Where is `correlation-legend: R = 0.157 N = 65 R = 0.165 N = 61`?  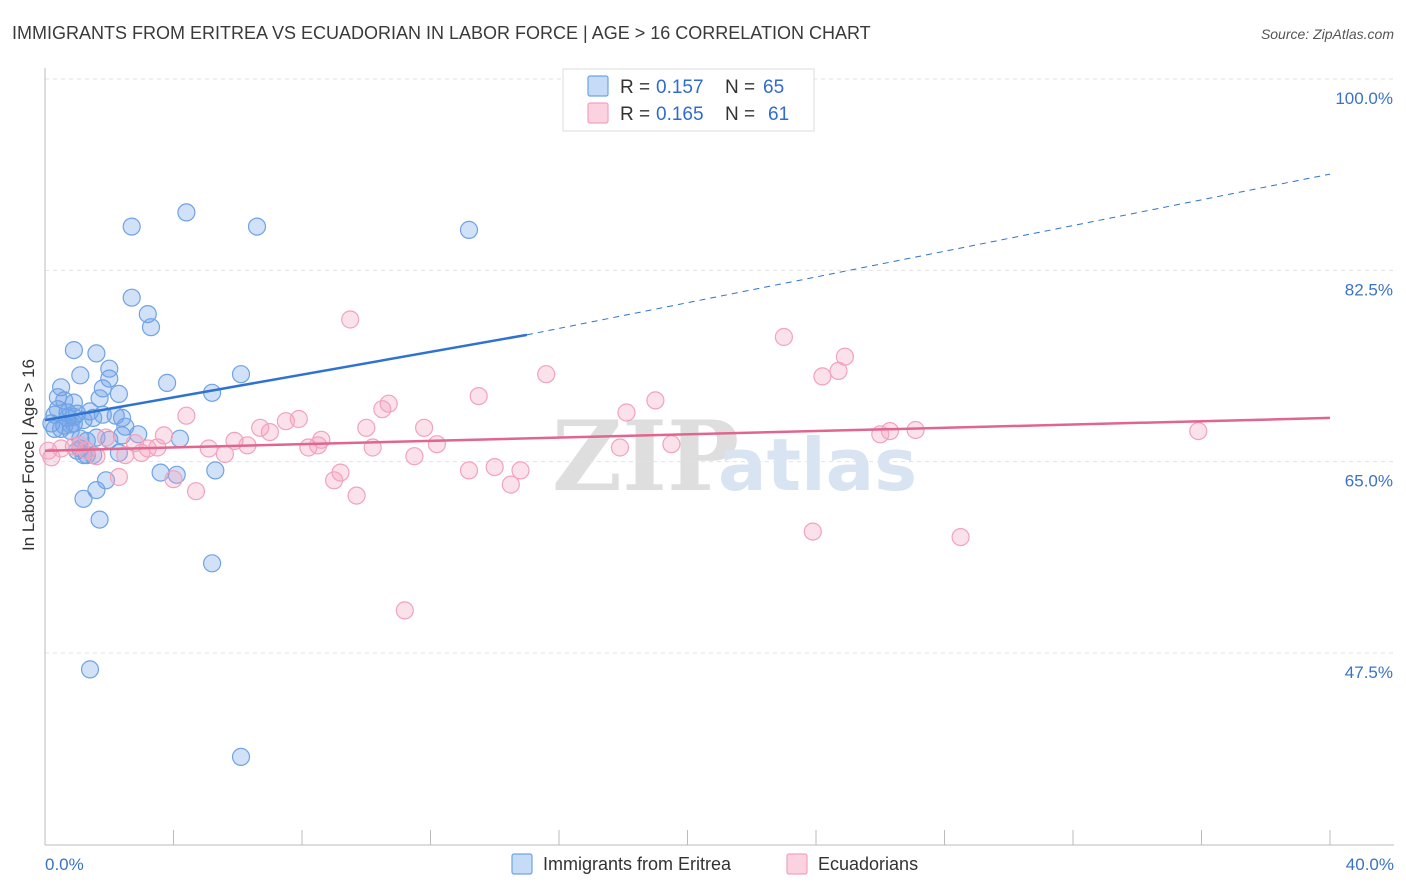
correlation-legend: R = 0.157 N = 65 R = 0.165 N = 61 is located at coordinates (688, 100).